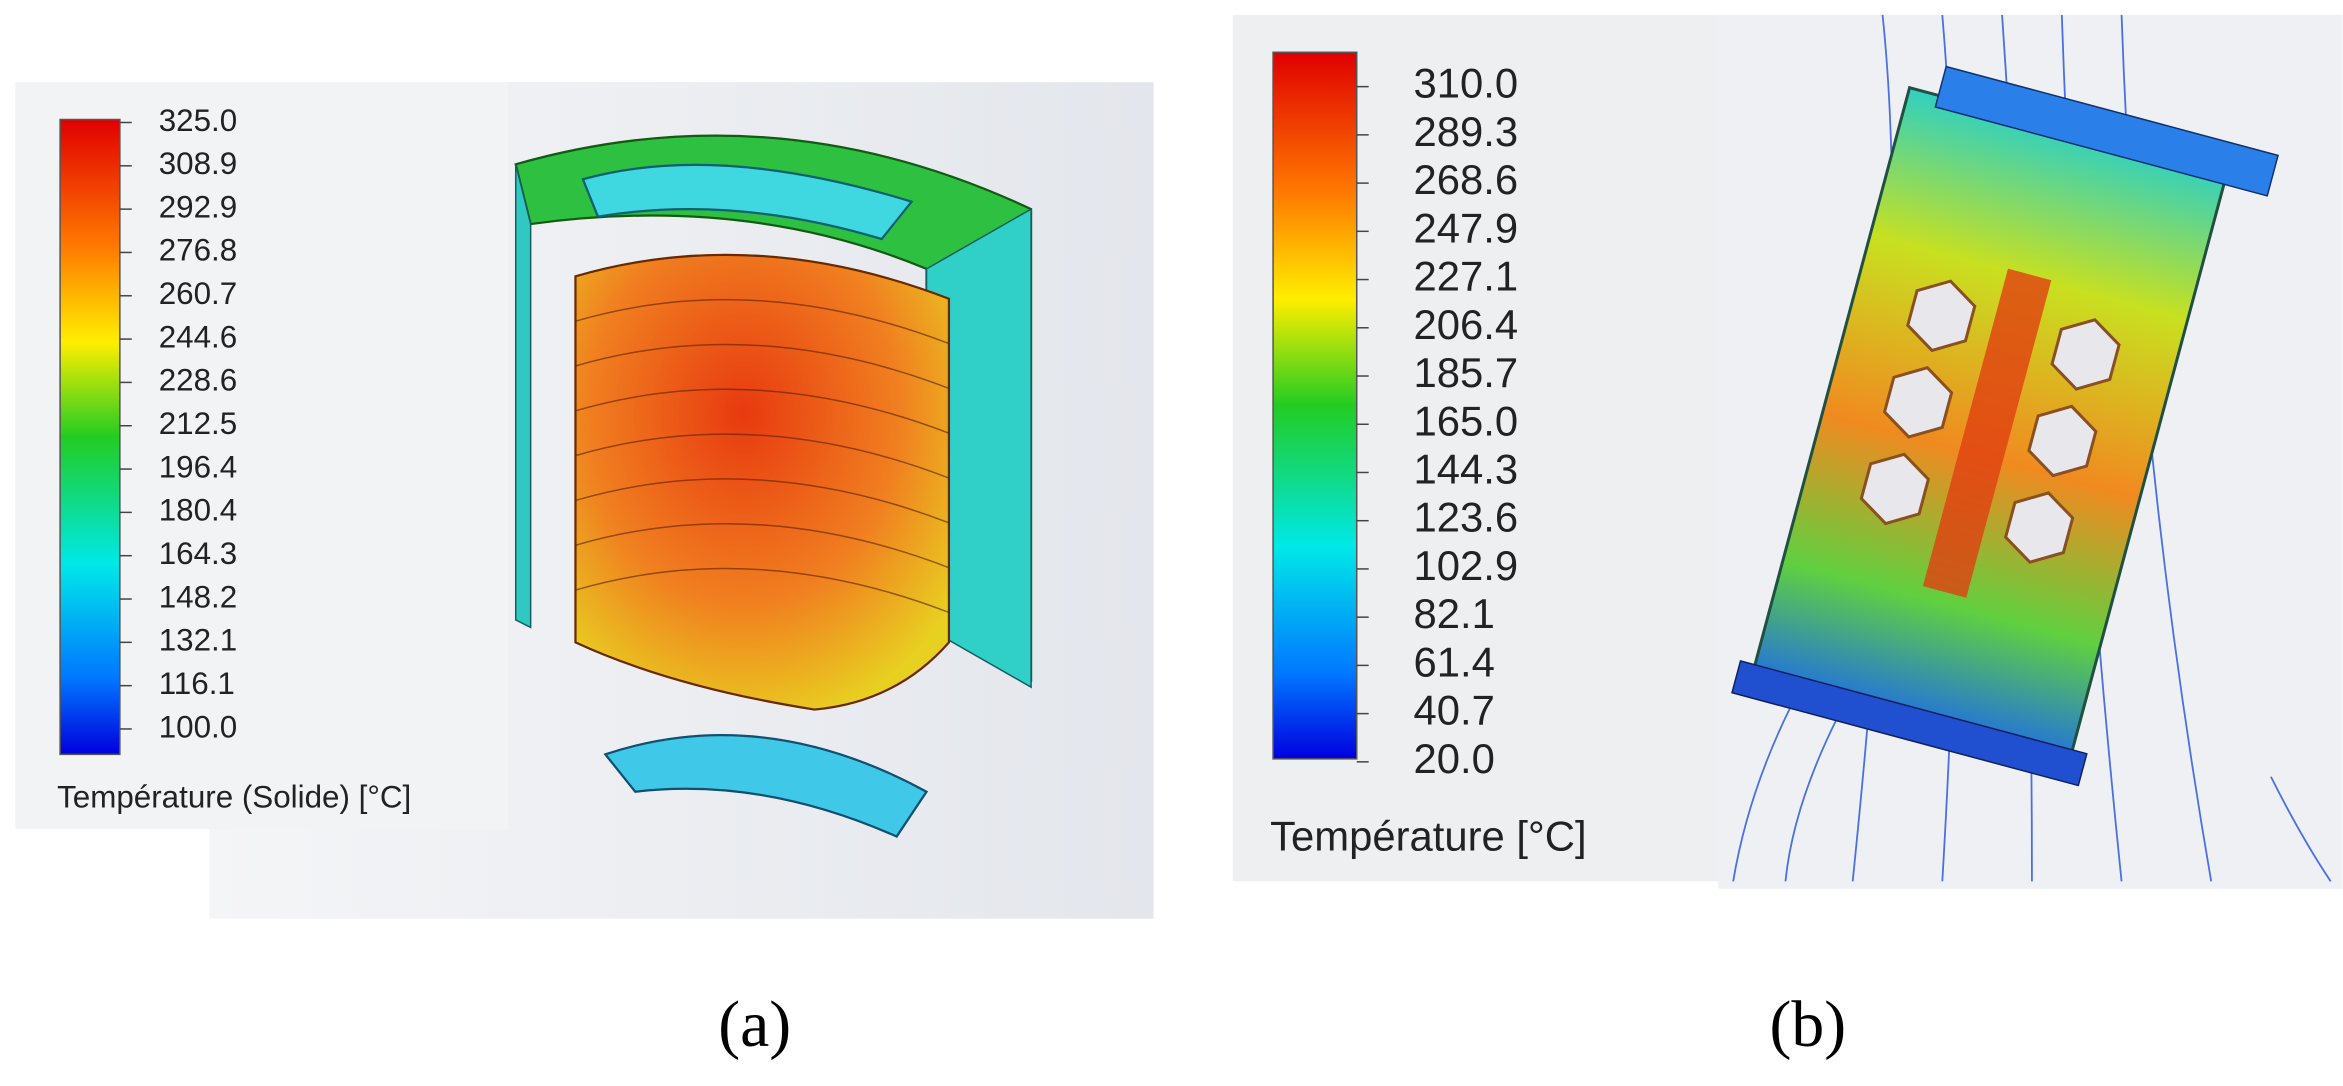 This screenshot has height=1086, width=2343. Describe the element at coordinates (197, 683) in the screenshot. I see `legend-tick-label: 116.1` at that location.